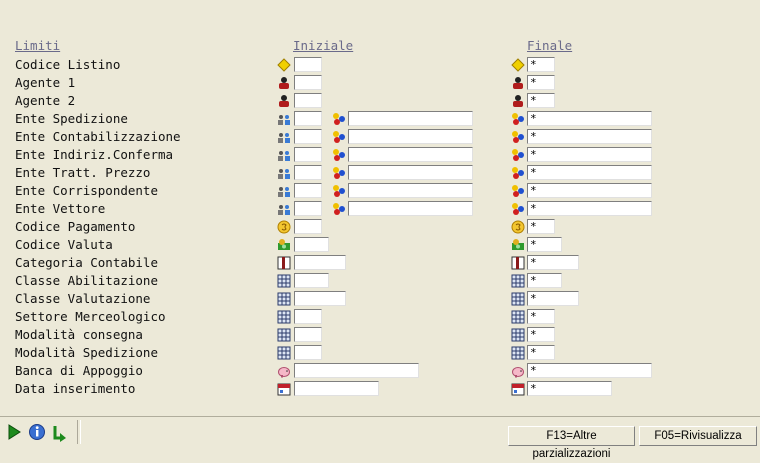 This screenshot has height=463, width=760. I want to click on filter-label: Modalità consegna, so click(79, 334).